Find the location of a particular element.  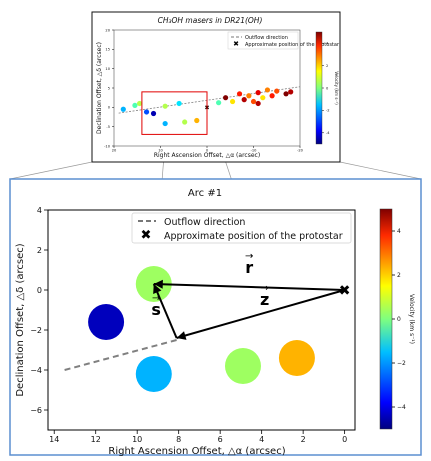

zoom-colorbar-label: Velocity (km s⁻¹) is located at coordinates (411, 319).